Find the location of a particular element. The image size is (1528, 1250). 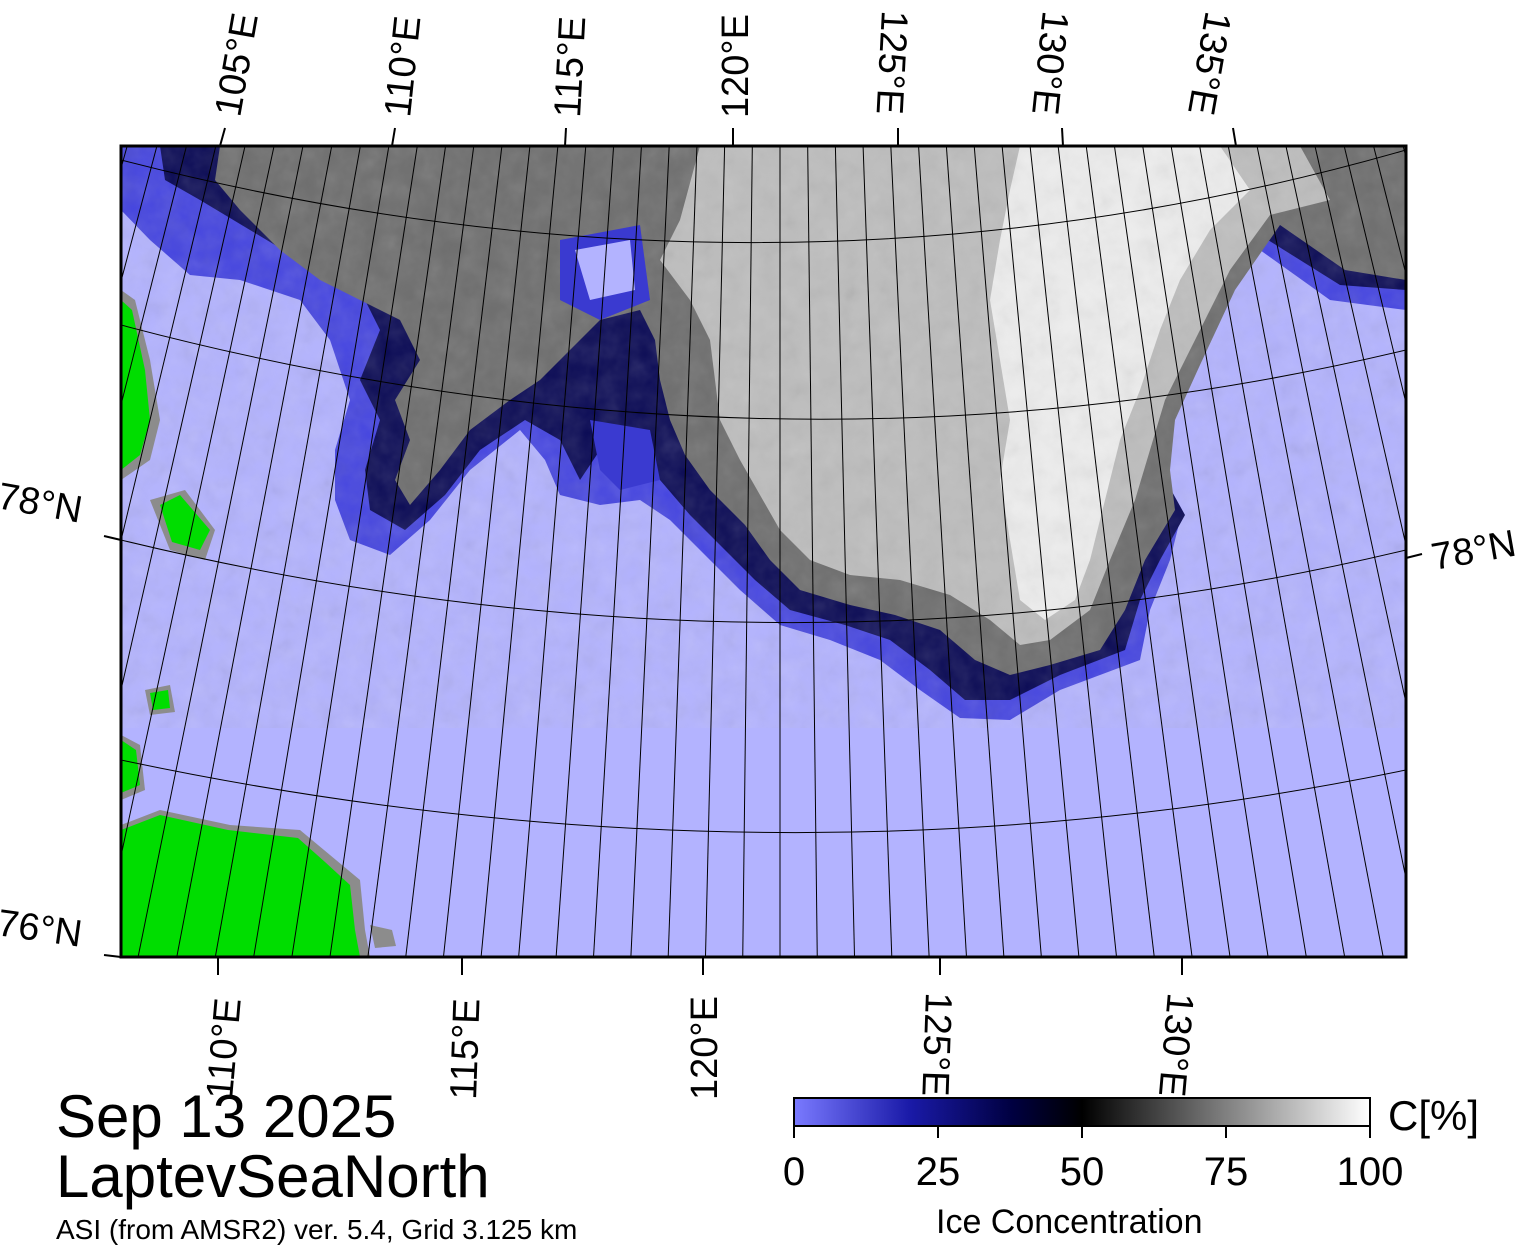

lon-label-bottom: 125°E is located at coordinates (936, 1044).